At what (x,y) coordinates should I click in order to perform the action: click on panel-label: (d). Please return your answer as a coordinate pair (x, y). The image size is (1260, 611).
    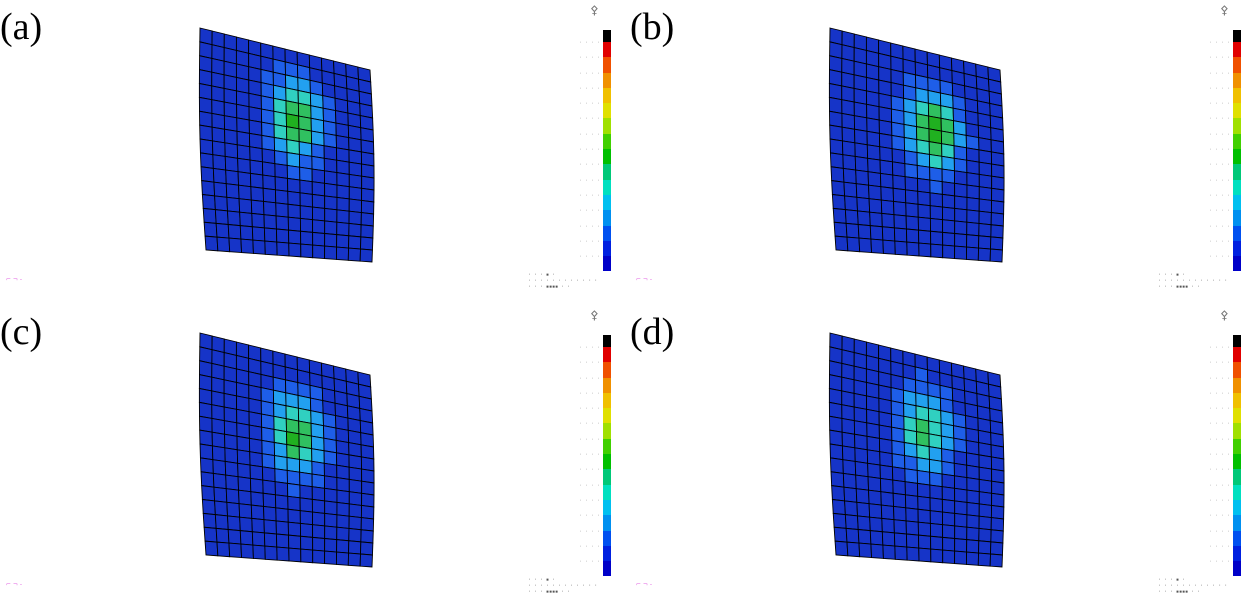
    Looking at the image, I should click on (652, 332).